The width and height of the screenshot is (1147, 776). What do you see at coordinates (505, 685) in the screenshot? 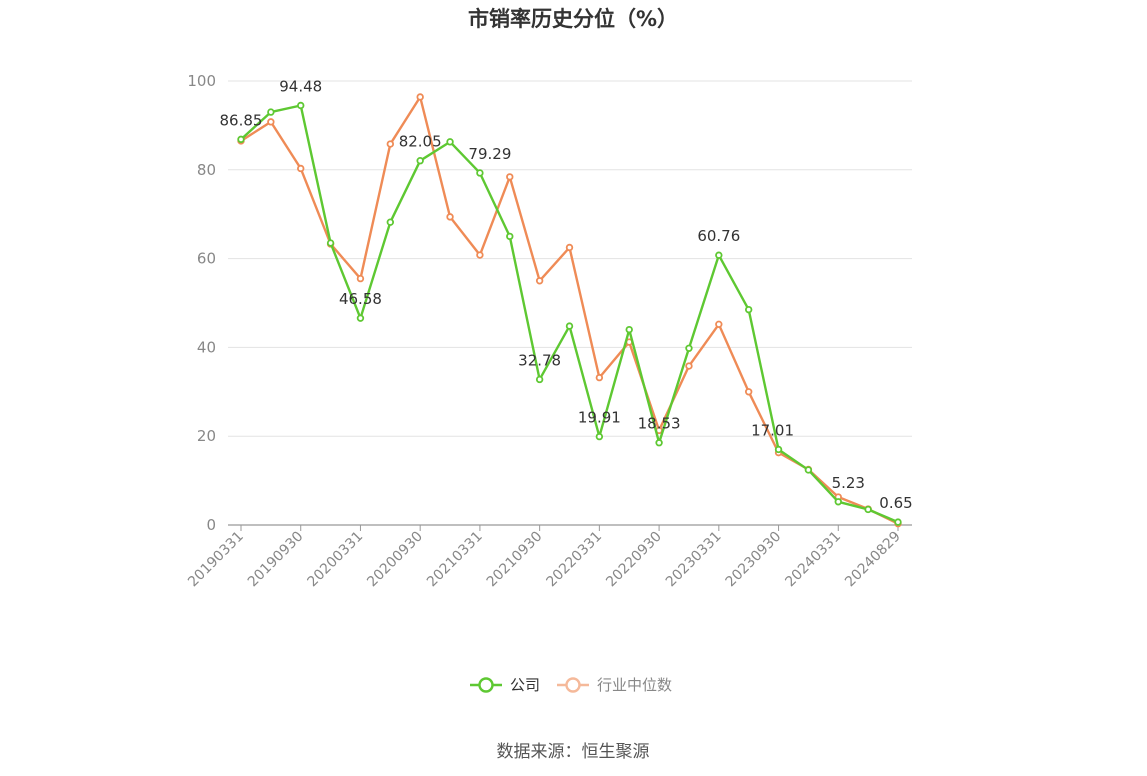
I see `legend-item: 公司` at bounding box center [505, 685].